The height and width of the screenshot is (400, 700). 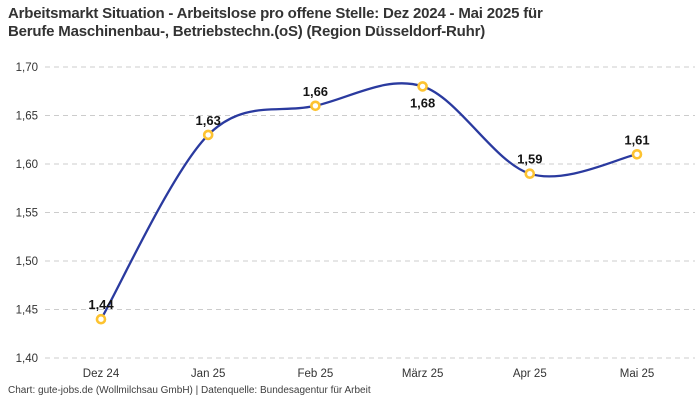 I want to click on data-point-label: 1,44, so click(x=101, y=304).